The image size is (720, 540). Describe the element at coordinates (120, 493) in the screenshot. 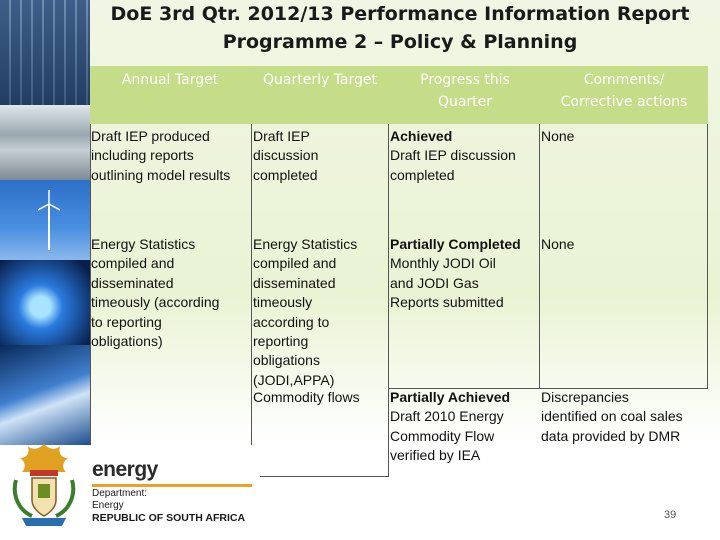

I see `dept-label: Department:` at that location.